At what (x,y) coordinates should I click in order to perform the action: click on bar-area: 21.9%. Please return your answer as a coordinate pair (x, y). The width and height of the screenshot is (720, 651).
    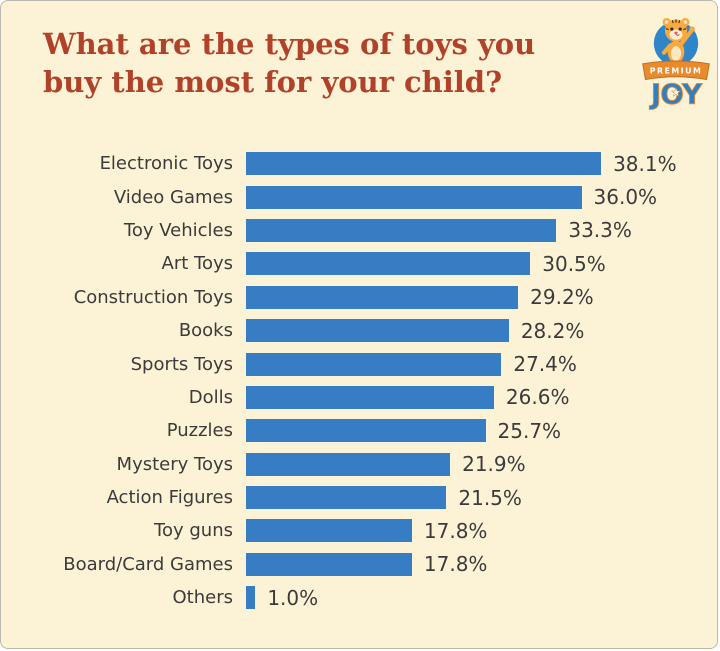
    Looking at the image, I should click on (386, 464).